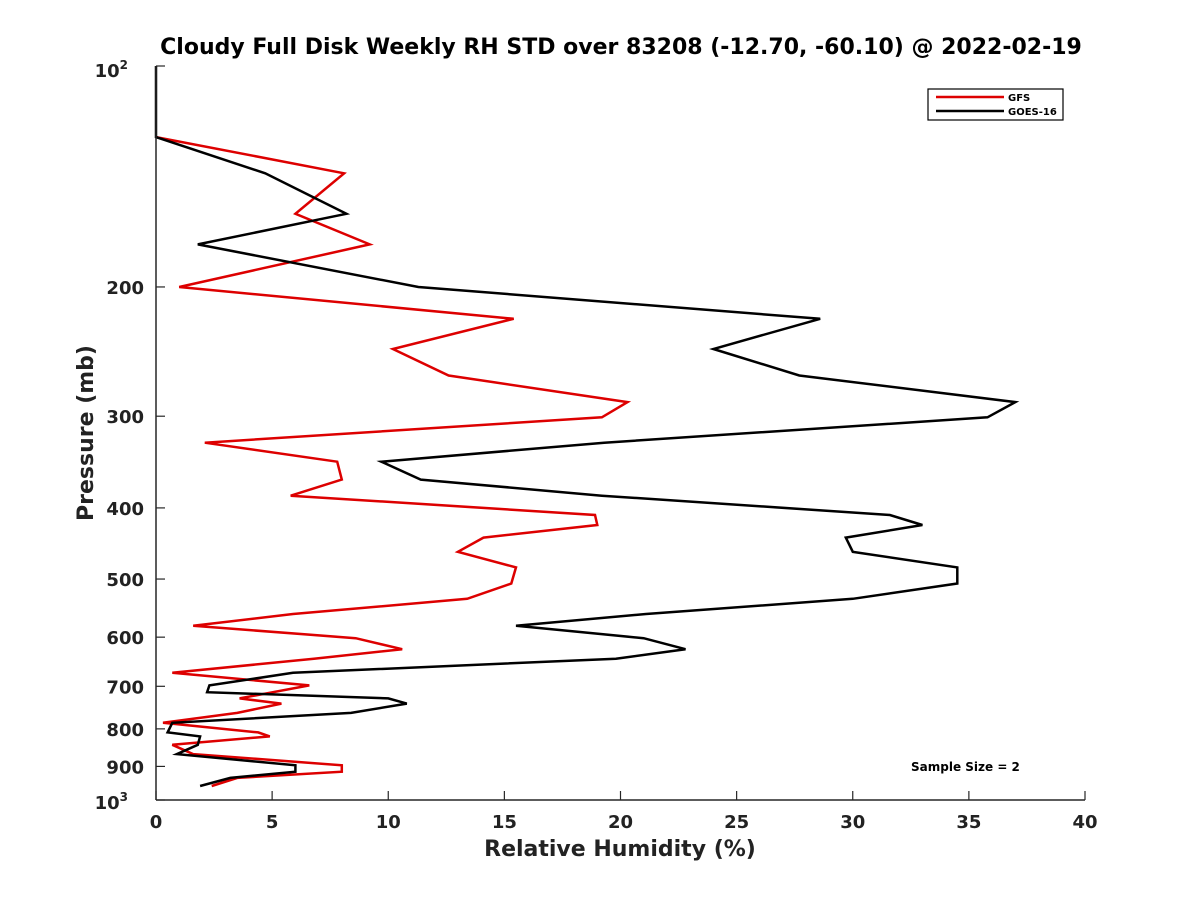  I want to click on x-tick-label: 20, so click(620, 822).